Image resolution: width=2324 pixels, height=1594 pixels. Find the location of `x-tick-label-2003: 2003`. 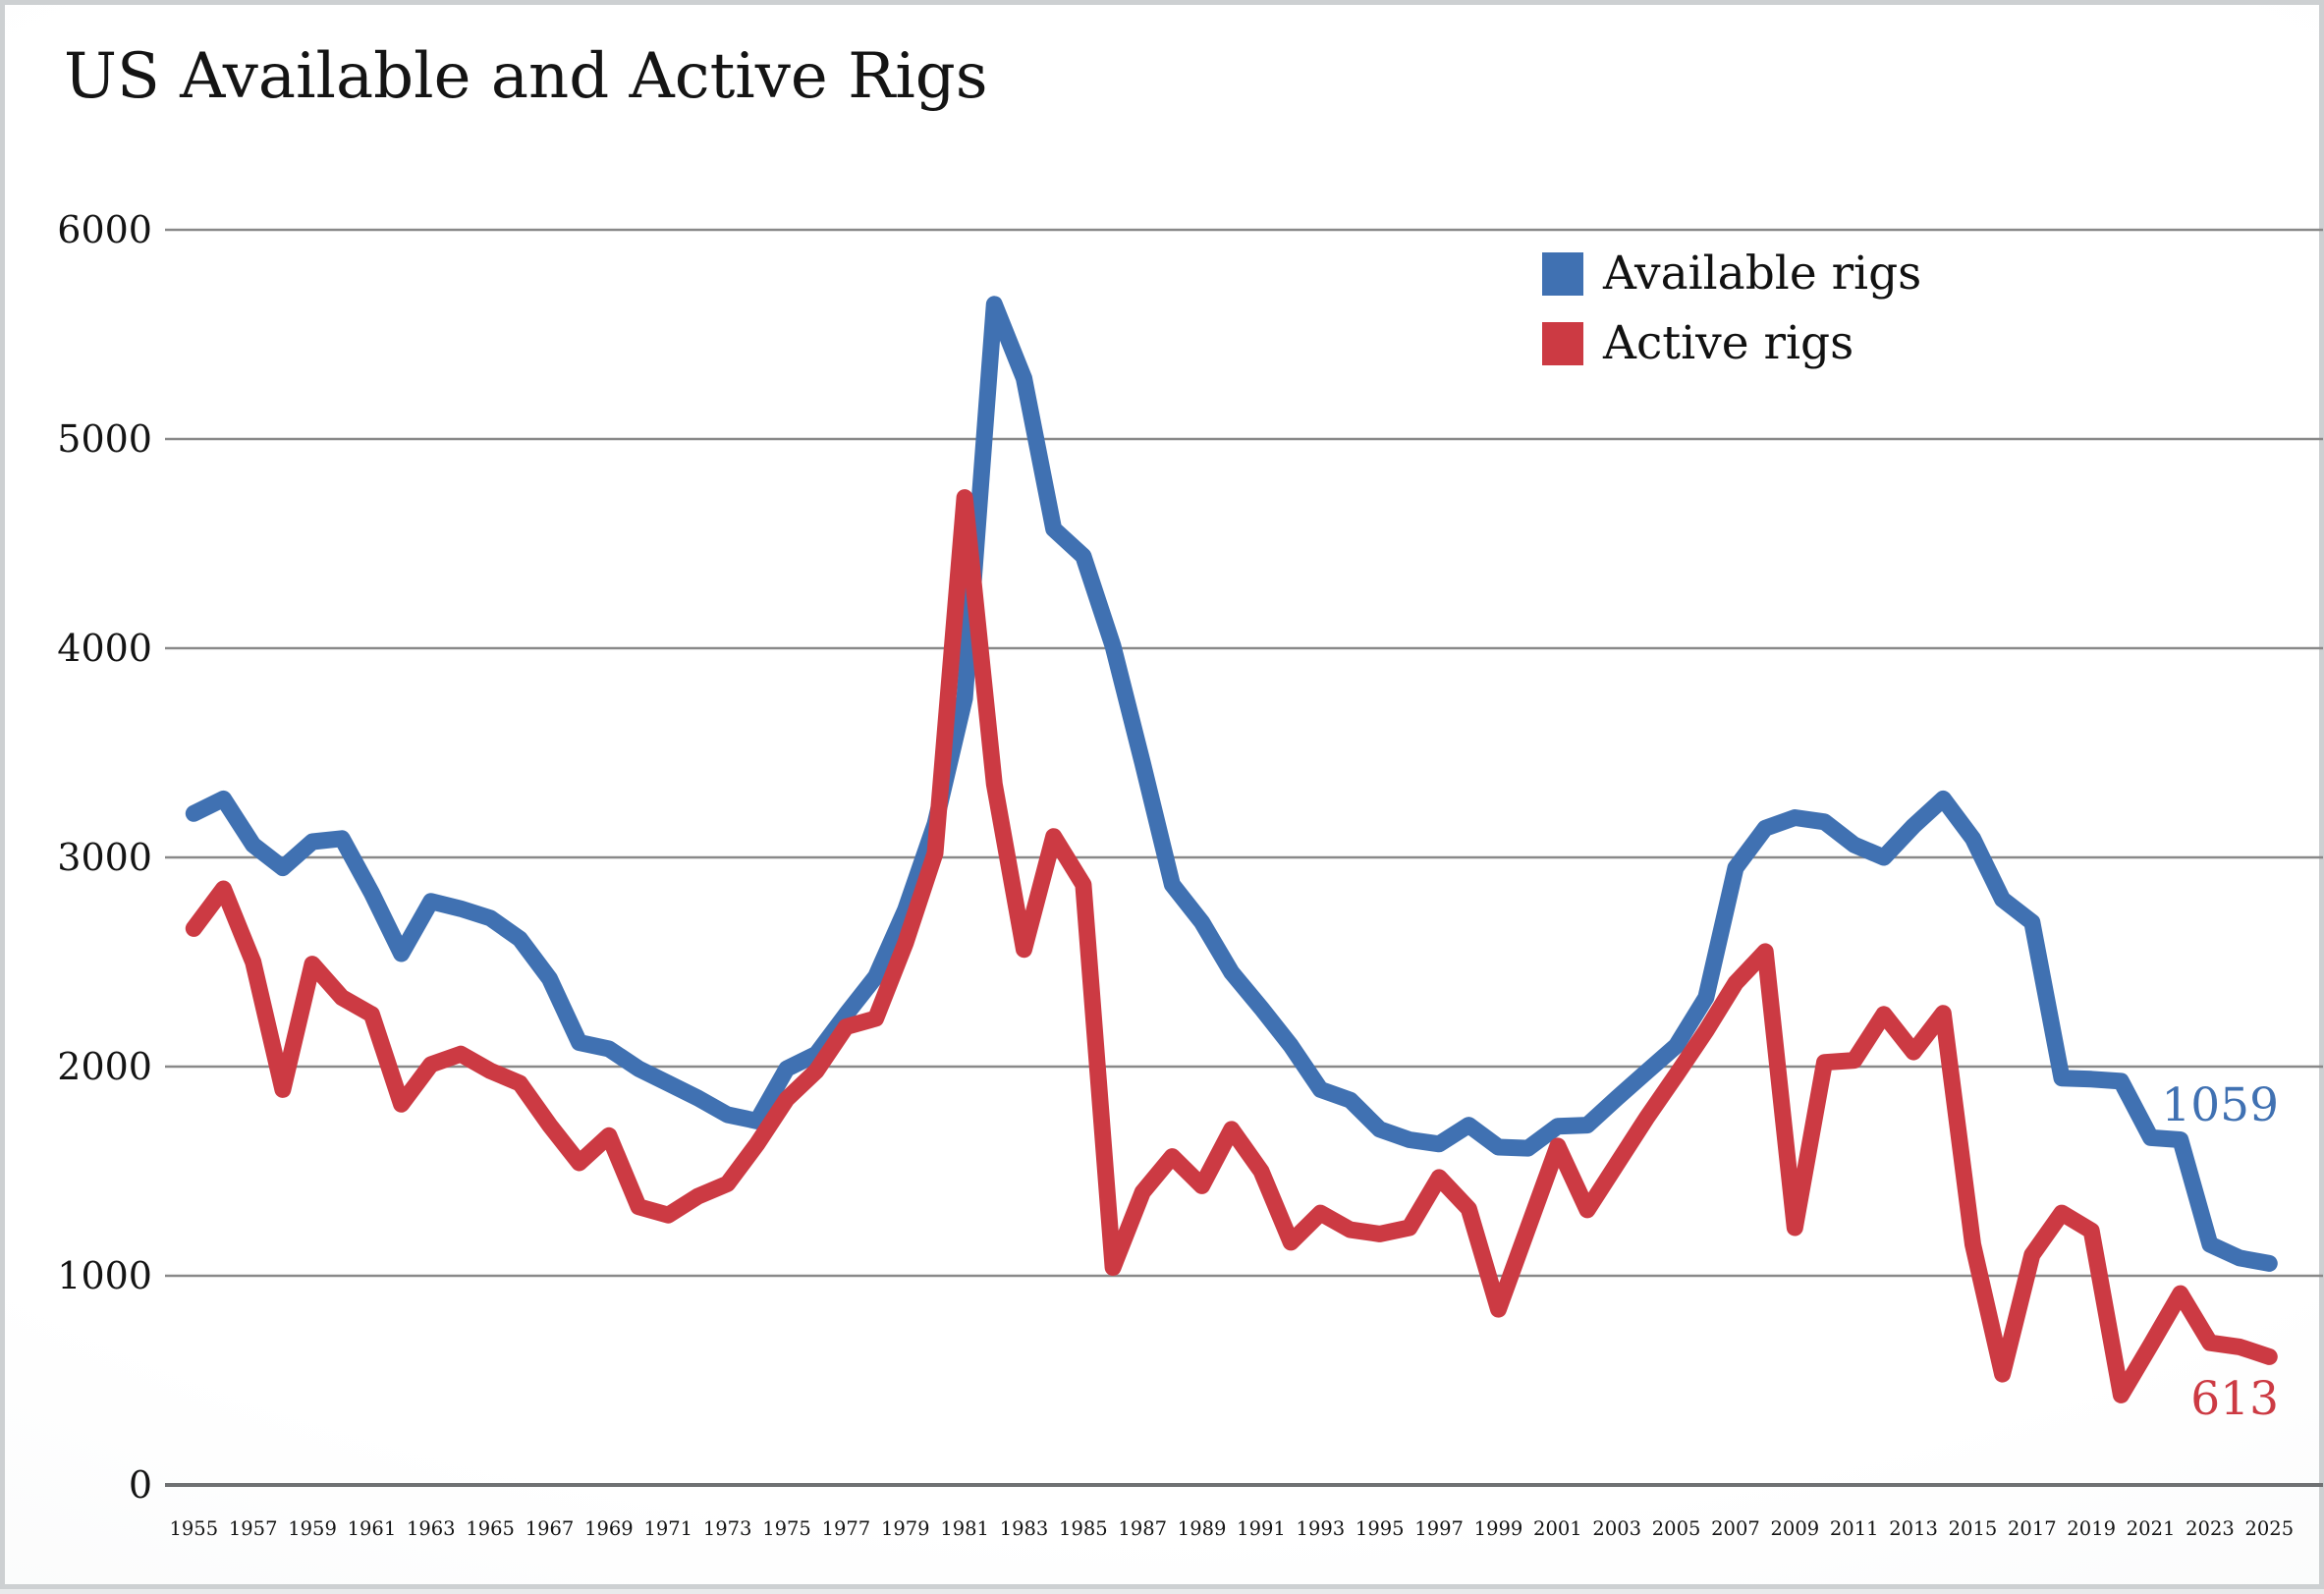

x-tick-label-2003: 2003 is located at coordinates (1616, 1528).